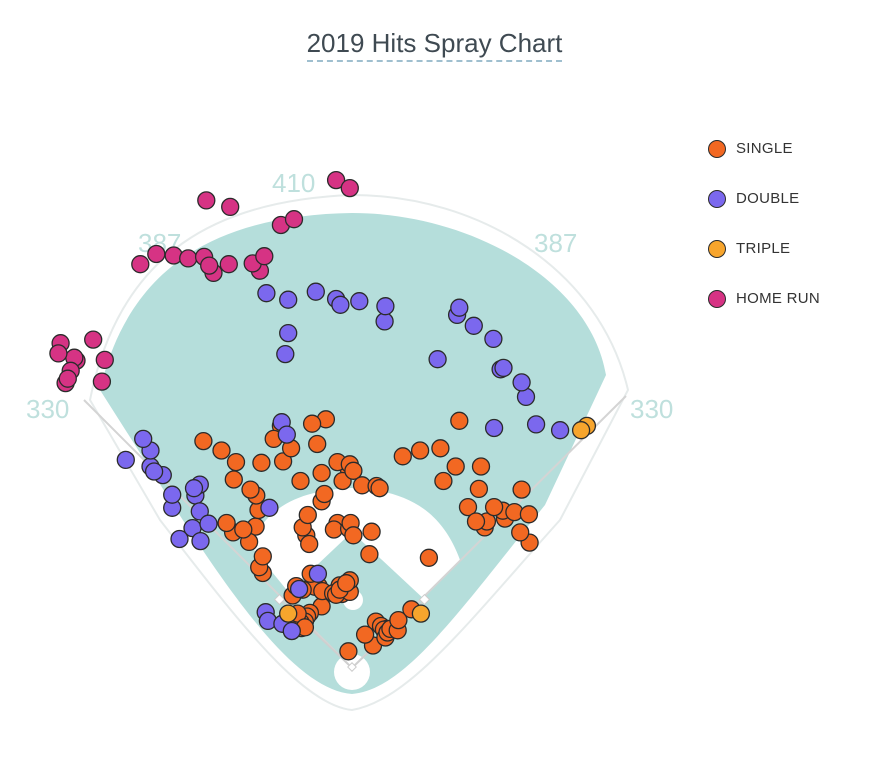 The height and width of the screenshot is (770, 869). I want to click on chart-title: 2019 Hits Spray Chart, so click(434, 45).